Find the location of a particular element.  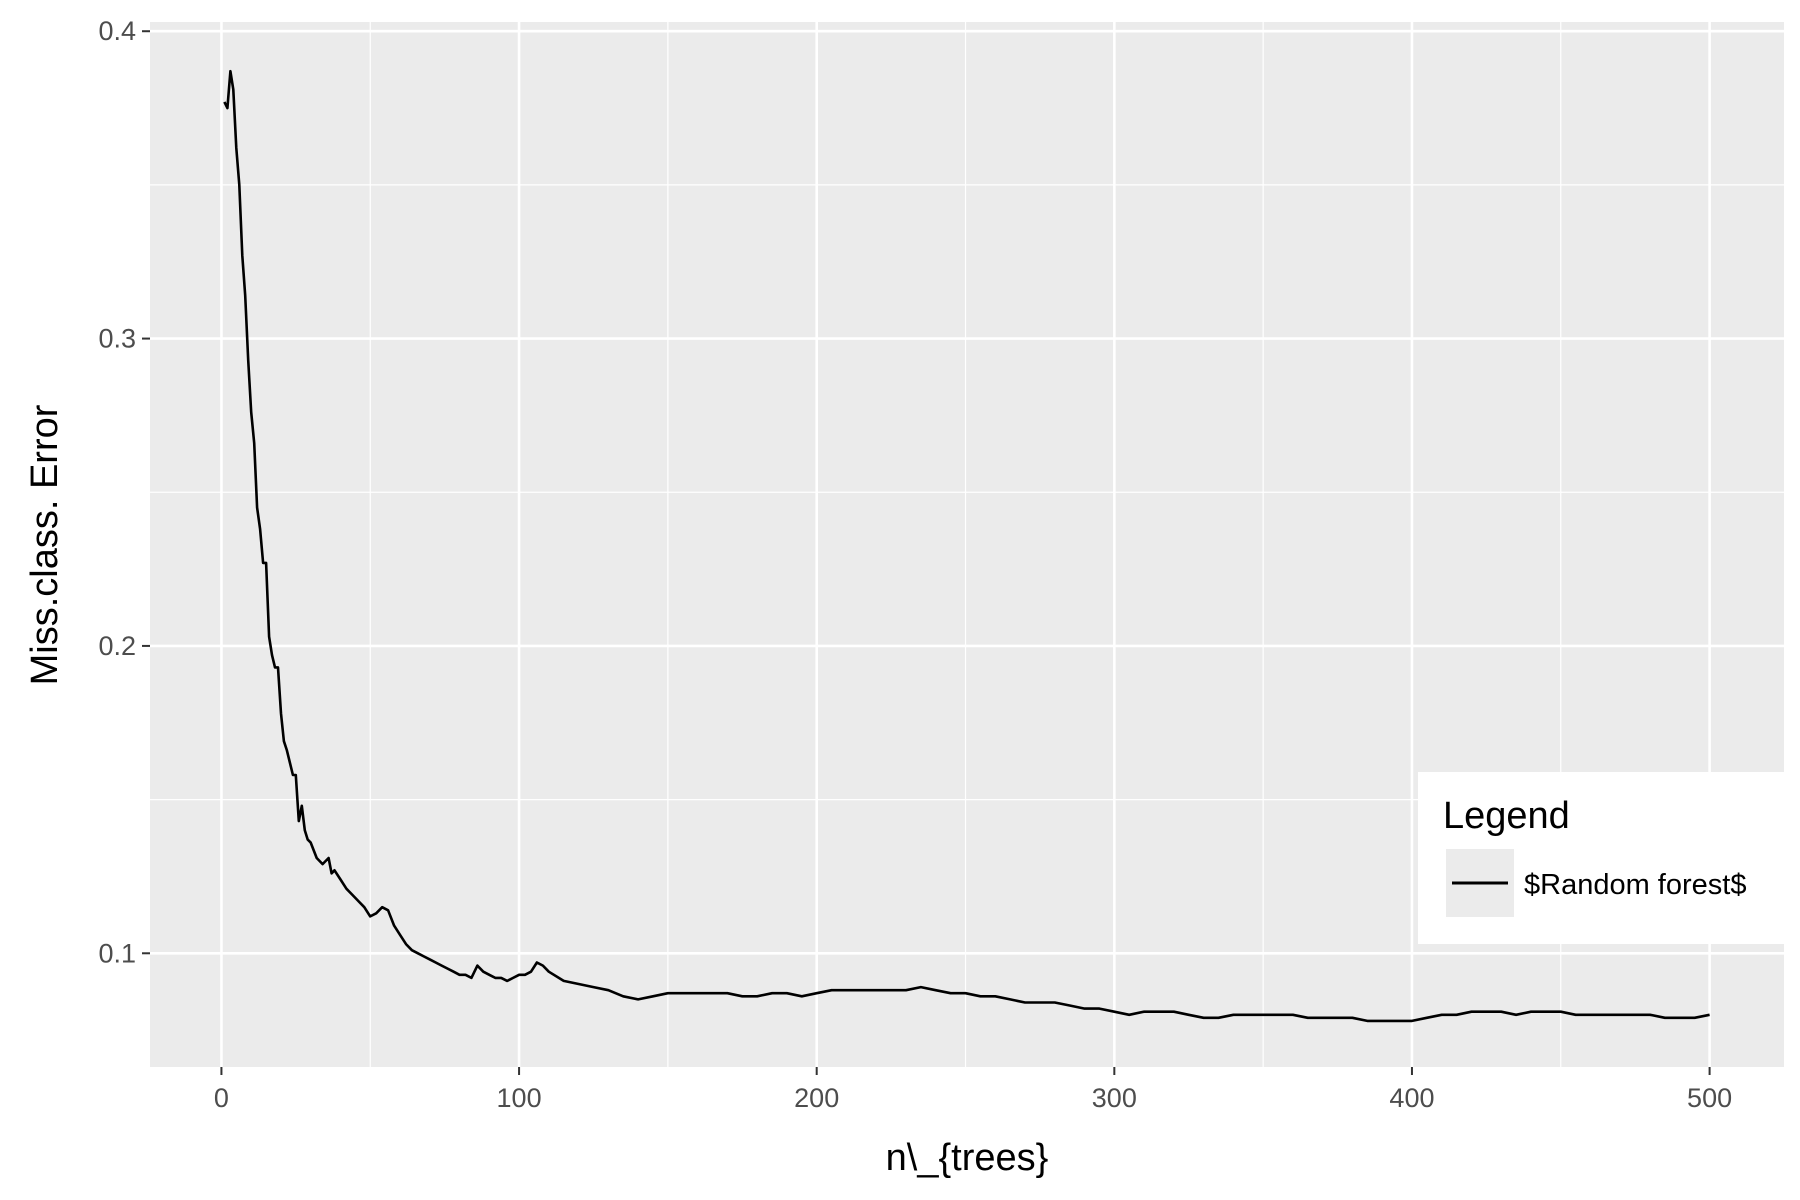

y-tick-label: 0.1 is located at coordinates (117, 953).